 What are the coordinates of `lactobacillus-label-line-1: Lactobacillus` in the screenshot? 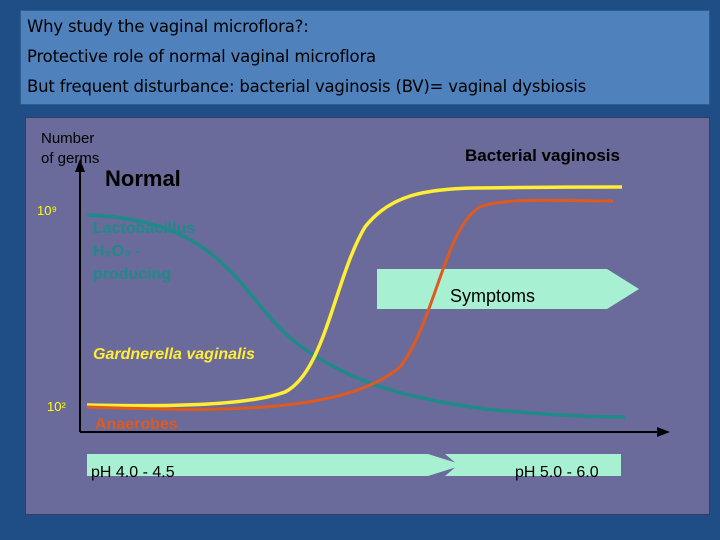 It's located at (144, 228).